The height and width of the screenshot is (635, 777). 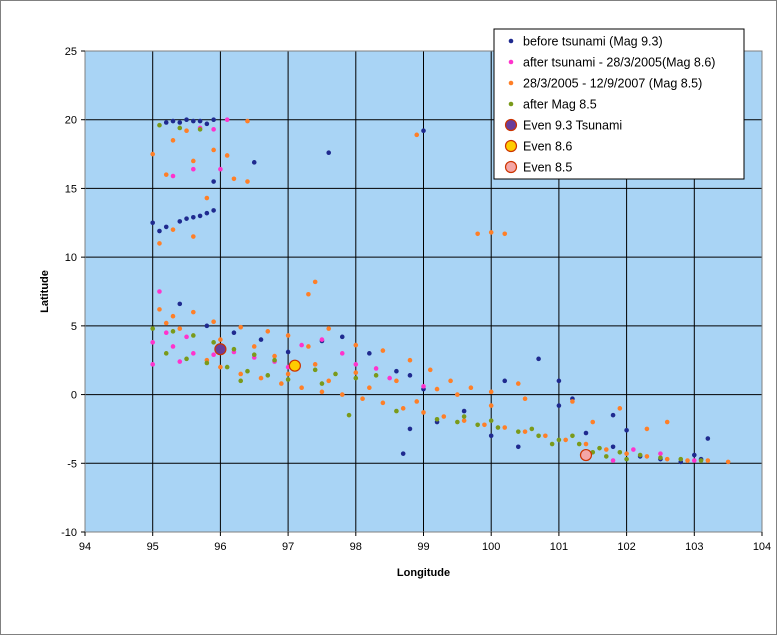 I want to click on y-tick-label: -5, so click(x=72, y=464).